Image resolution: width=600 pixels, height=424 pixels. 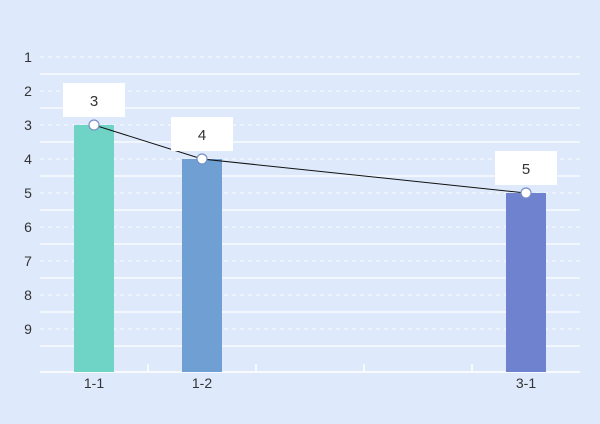 What do you see at coordinates (28, 159) in the screenshot?
I see `y-tick-label: 4` at bounding box center [28, 159].